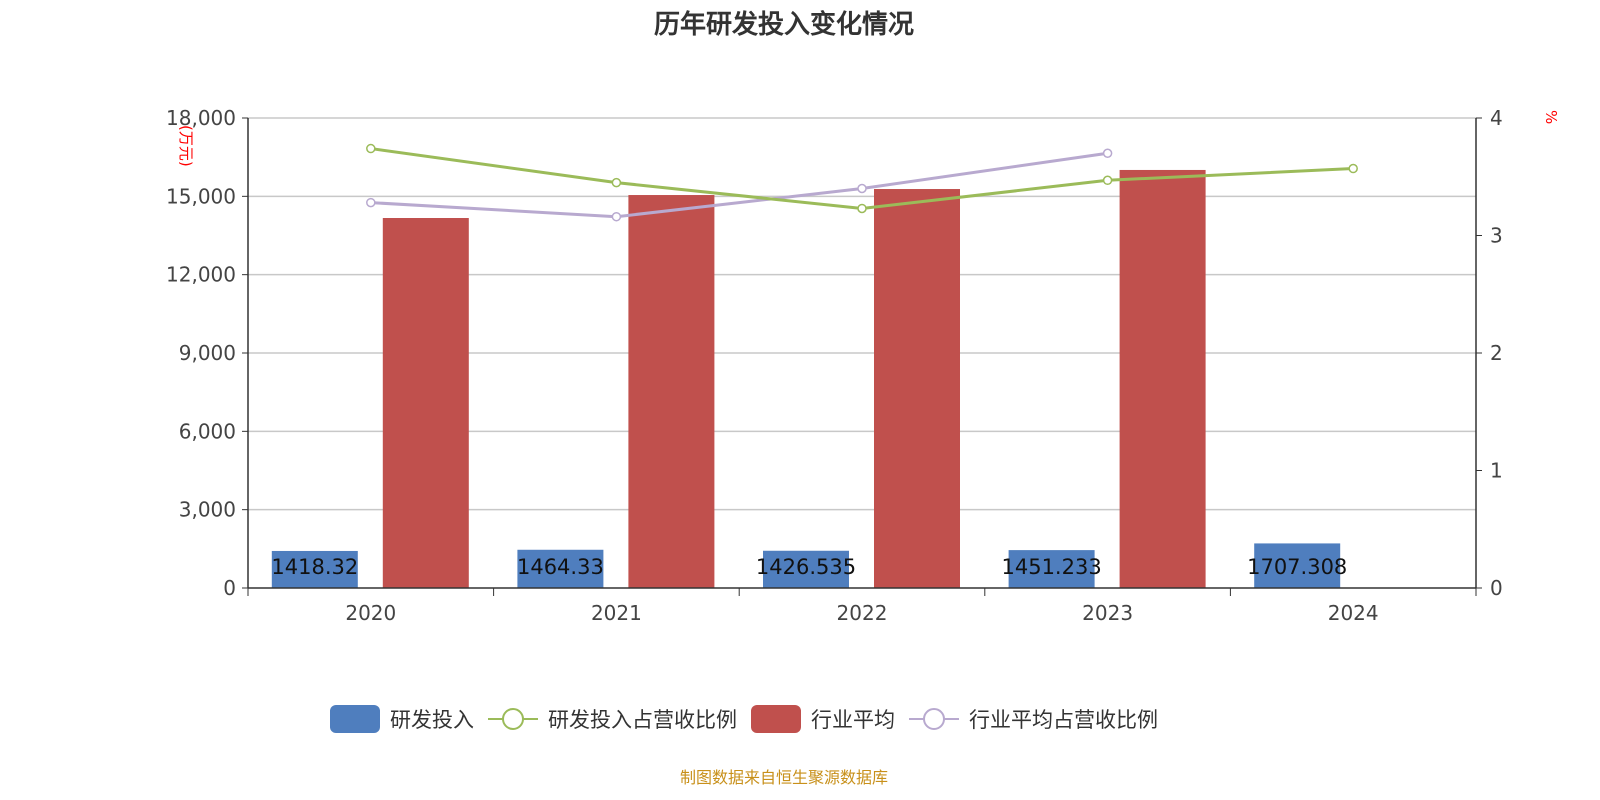  Describe the element at coordinates (1496, 353) in the screenshot. I see `y2-tick-label: 2` at that location.